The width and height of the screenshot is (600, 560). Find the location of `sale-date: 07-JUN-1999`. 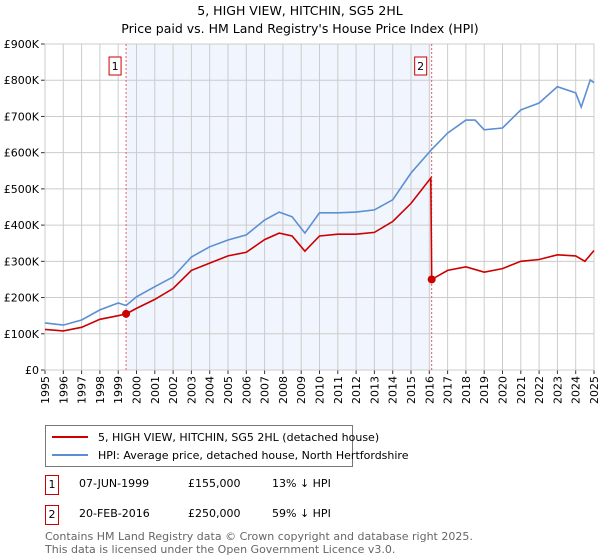

sale-date: 07-JUN-1999 is located at coordinates (114, 483).